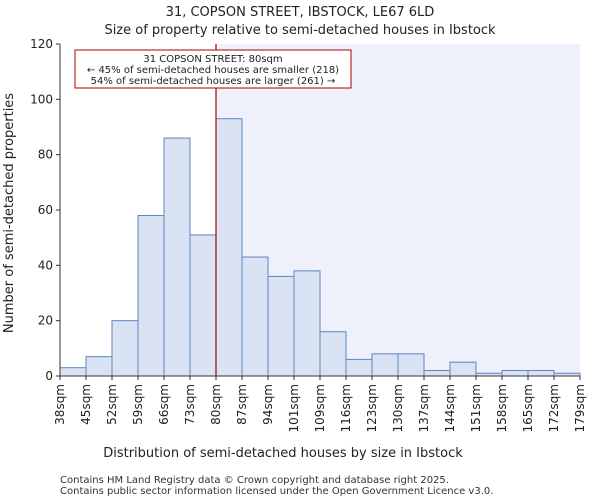 This screenshot has width=600, height=500. What do you see at coordinates (541, 373) in the screenshot?
I see `bar-165sqm` at bounding box center [541, 373].